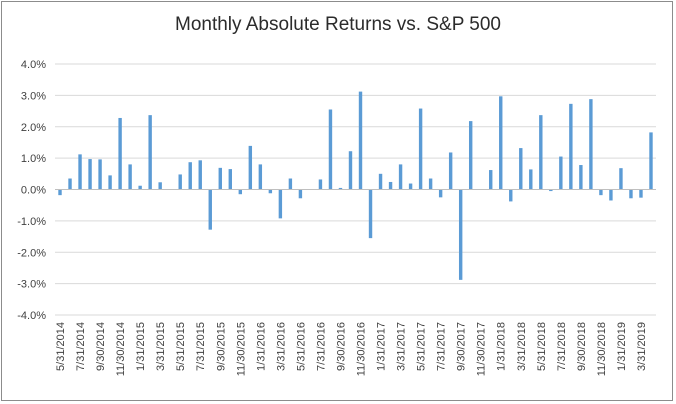 This screenshot has height=404, width=676. Describe the element at coordinates (61, 346) in the screenshot. I see `x-tick-label: 5/31/2014` at that location.